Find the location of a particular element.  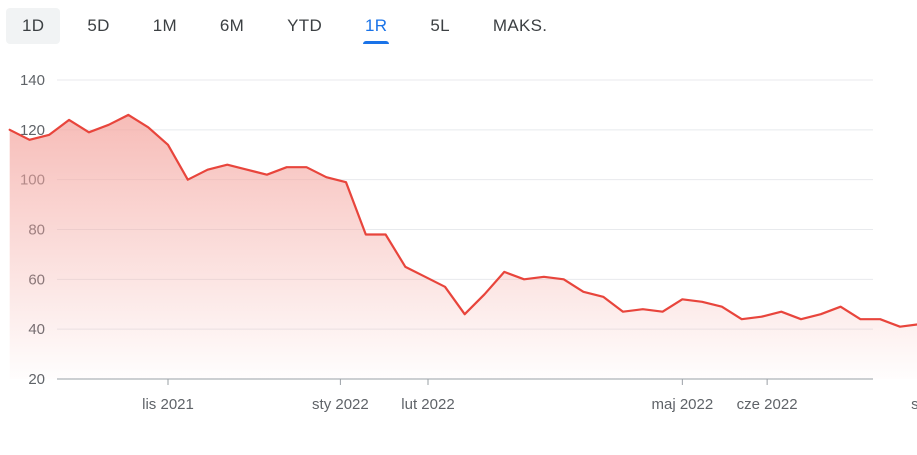

x-tick-label: sty 2022 is located at coordinates (340, 404).